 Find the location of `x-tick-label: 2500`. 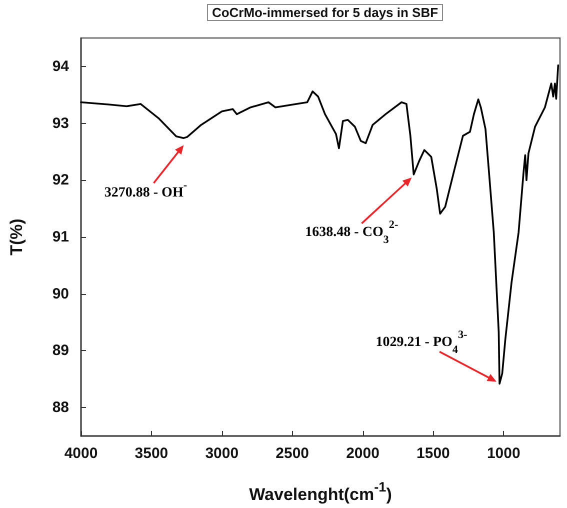

x-tick-label: 2500 is located at coordinates (293, 453).